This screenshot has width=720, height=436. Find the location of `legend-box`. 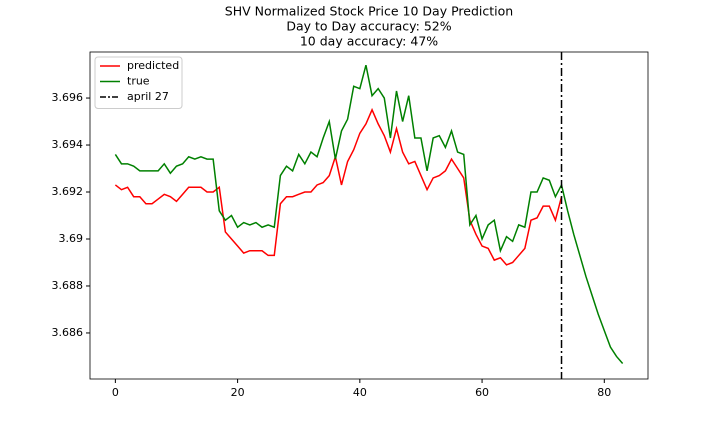

legend-box is located at coordinates (138, 82).